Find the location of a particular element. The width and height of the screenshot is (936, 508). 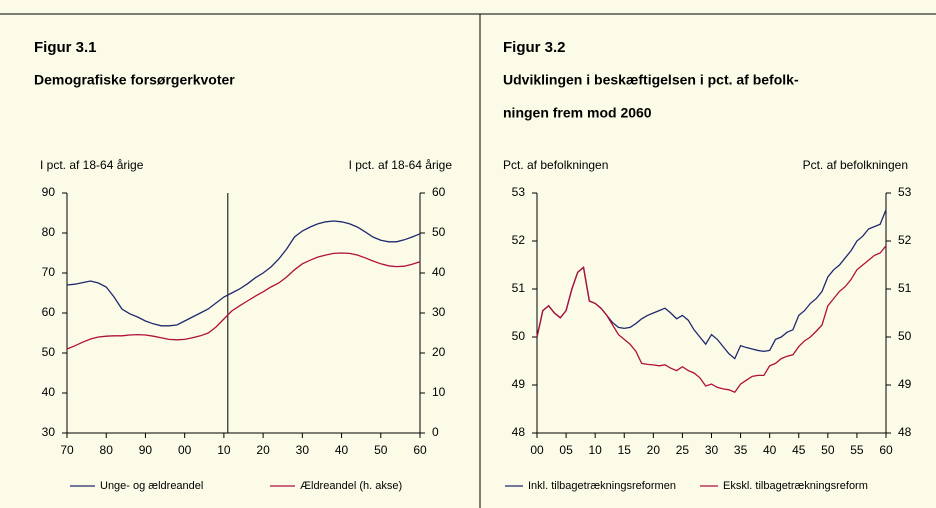

y-tick-label: 48 is located at coordinates (519, 432).